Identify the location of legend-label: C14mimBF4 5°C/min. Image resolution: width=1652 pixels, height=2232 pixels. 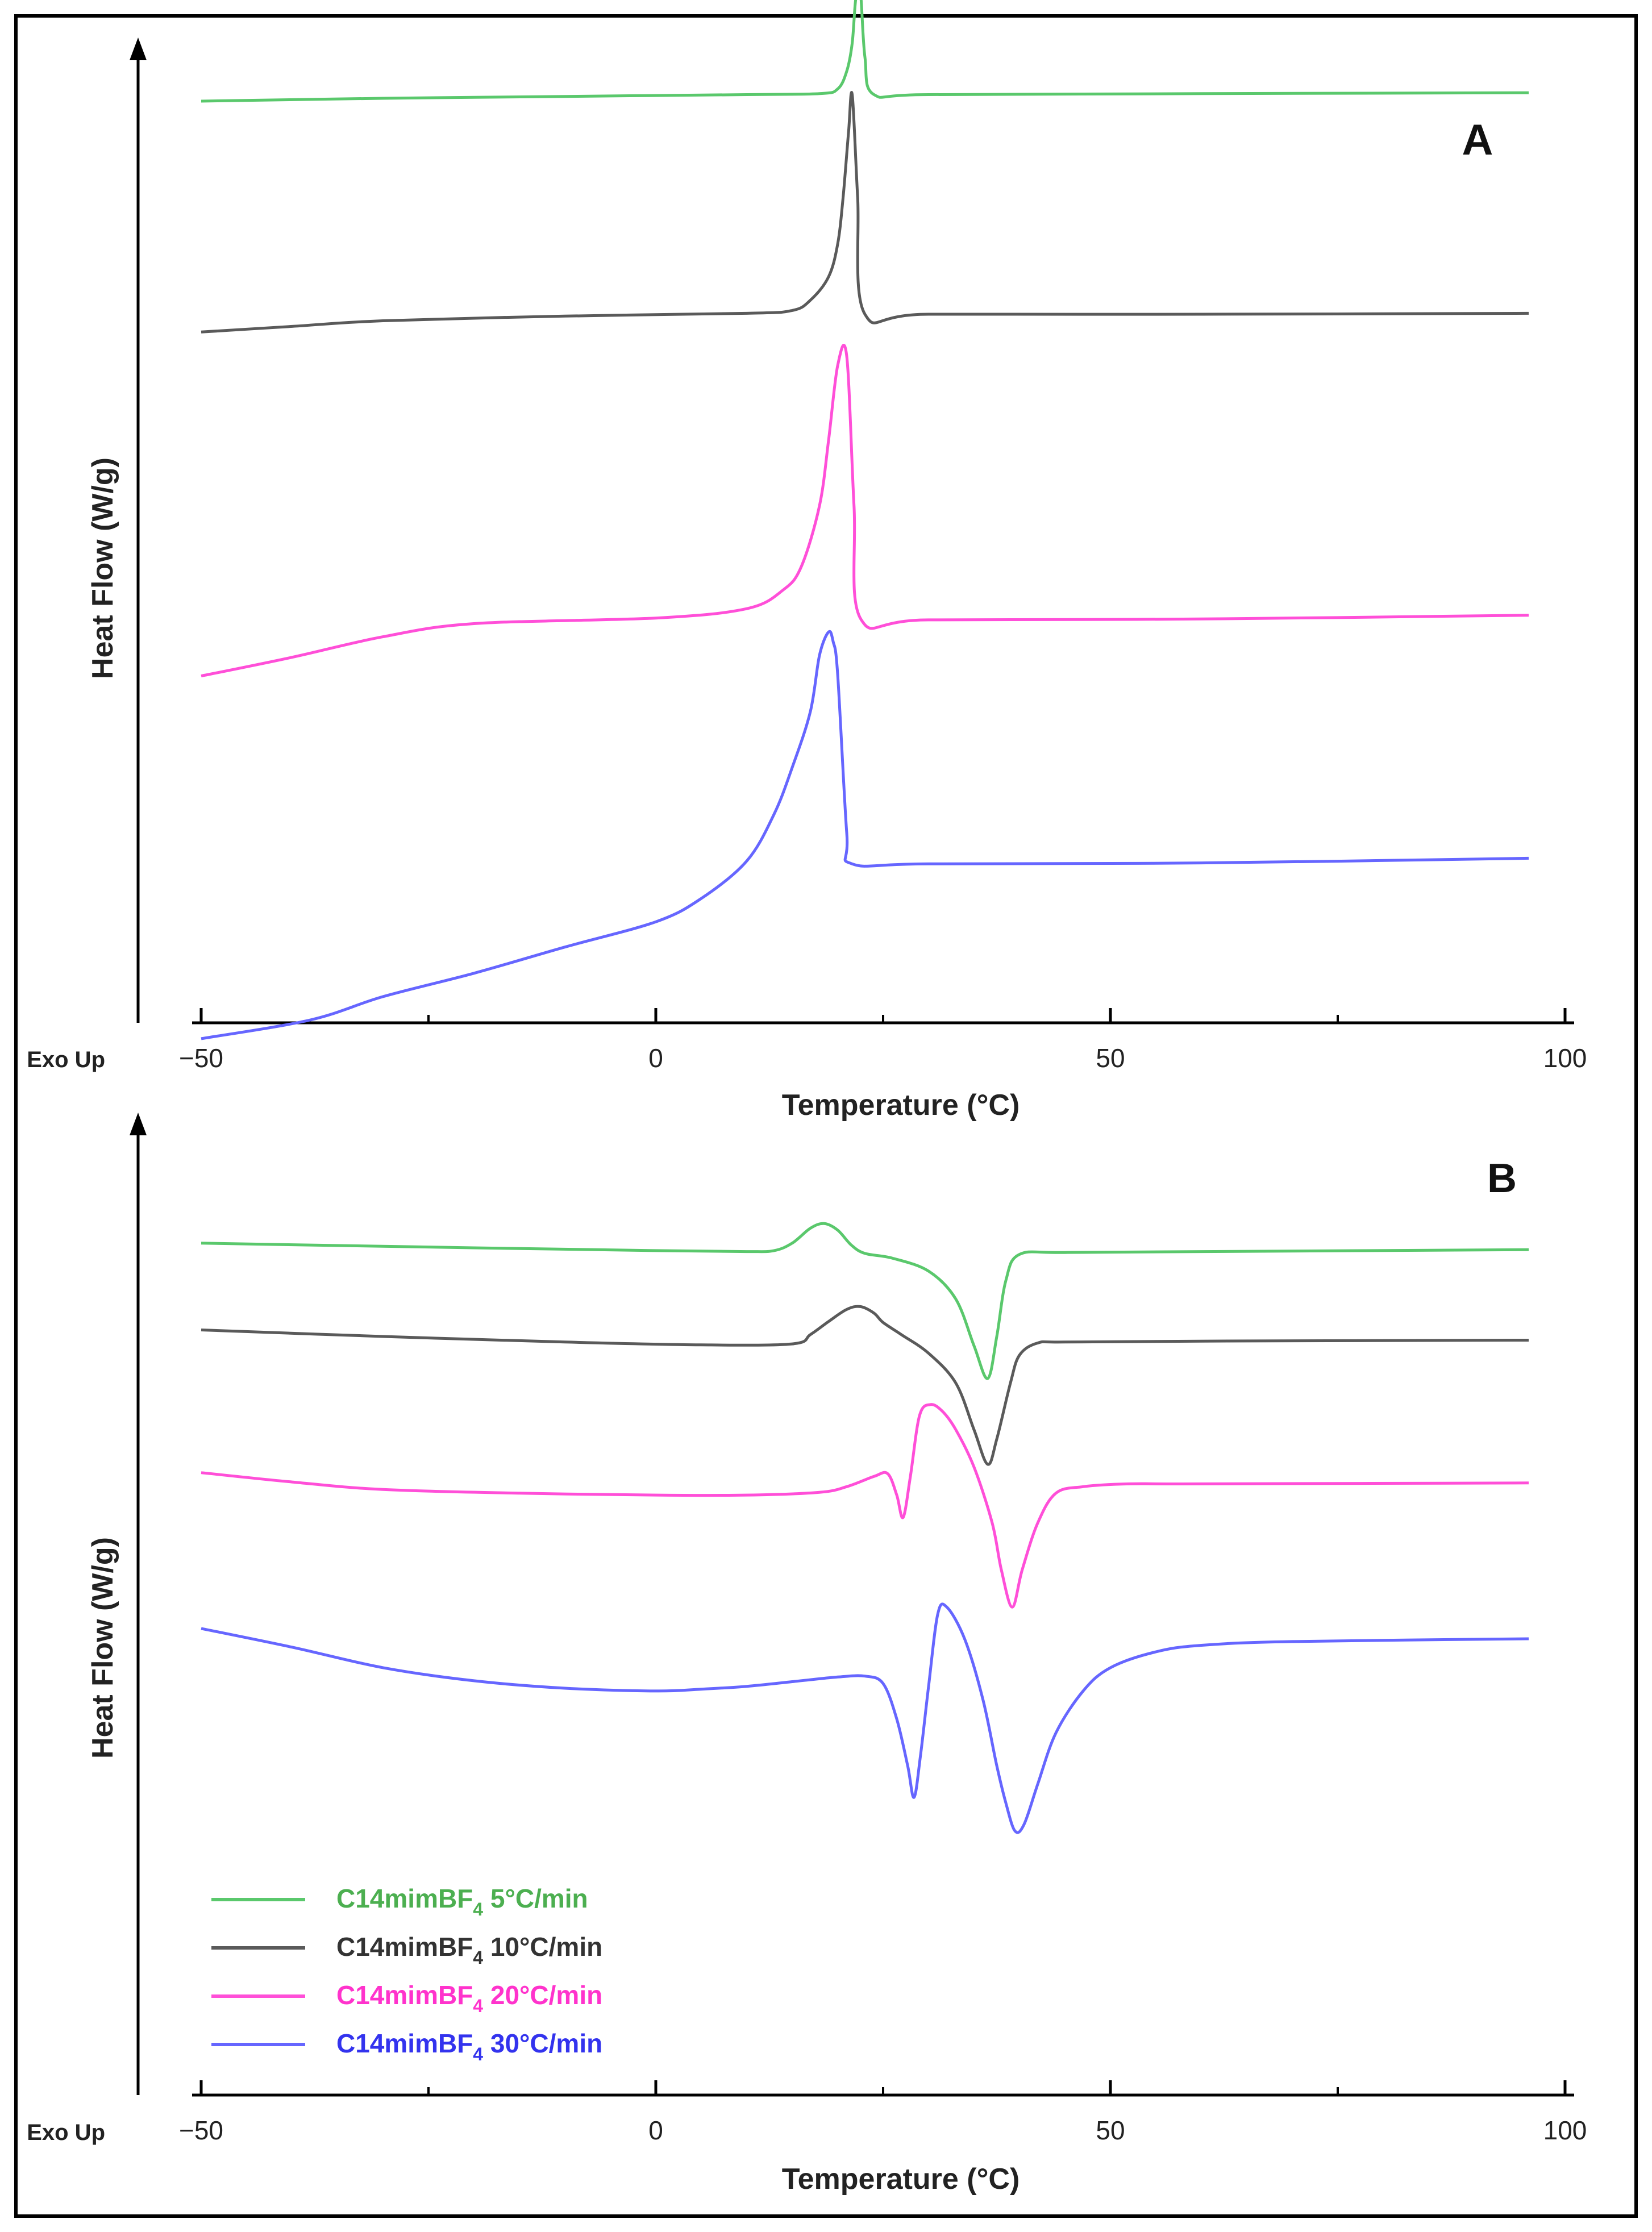
(462, 1902).